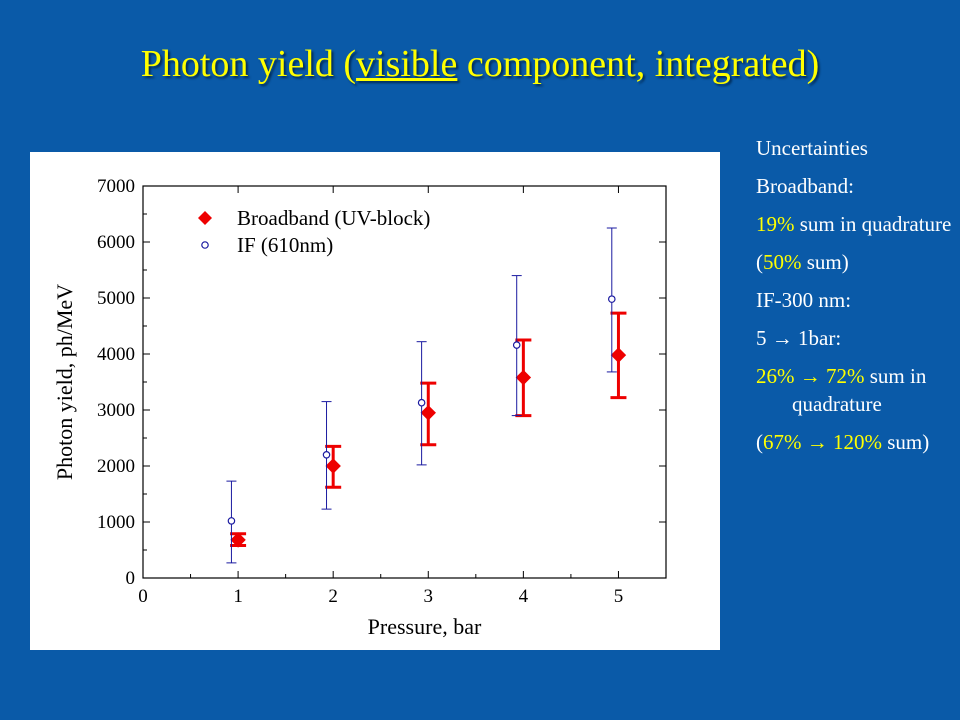 This screenshot has width=960, height=720. Describe the element at coordinates (116, 410) in the screenshot. I see `y-tick-label: 3000` at that location.